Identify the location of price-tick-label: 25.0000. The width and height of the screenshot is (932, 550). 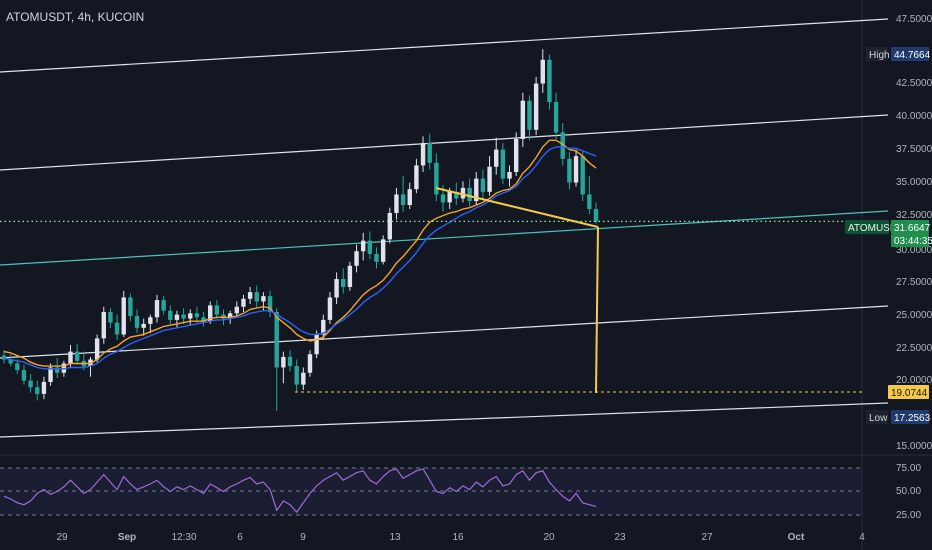
(914, 315).